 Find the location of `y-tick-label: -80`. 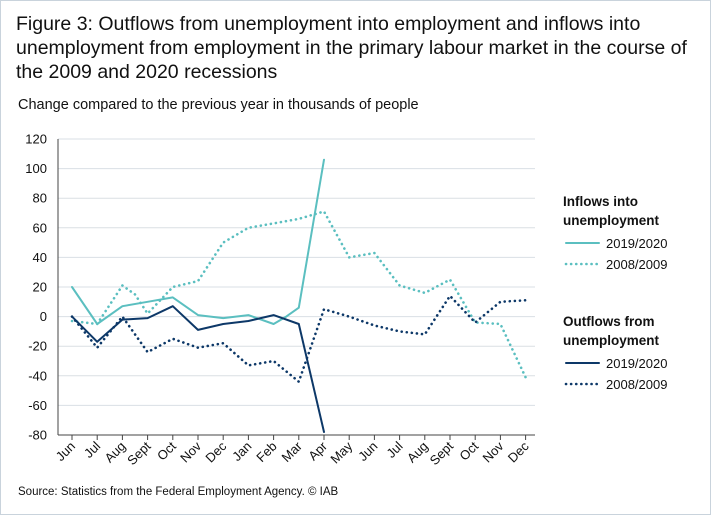

y-tick-label: -80 is located at coordinates (37, 435).